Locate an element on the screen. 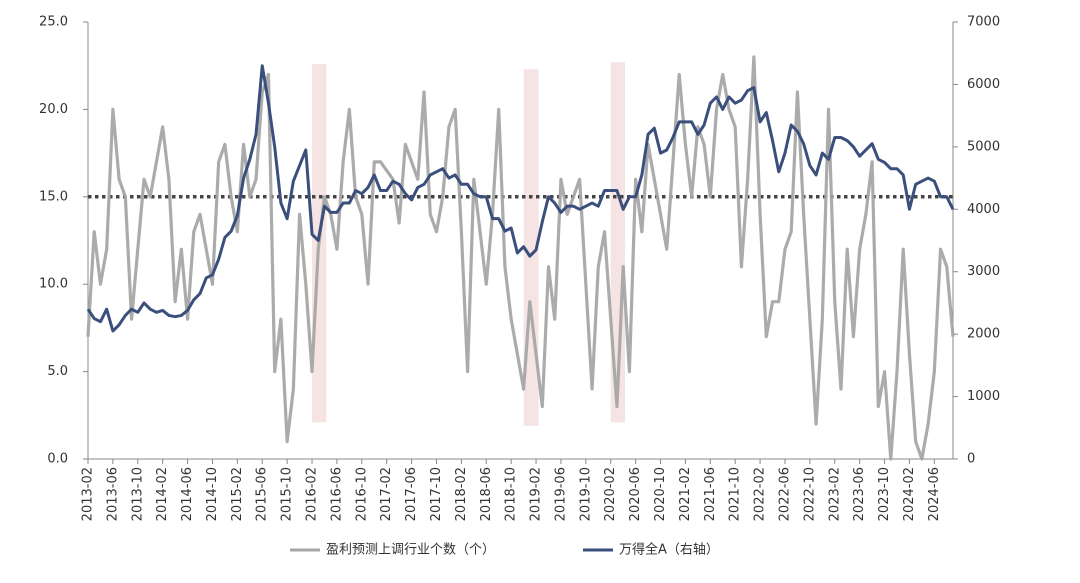 Image resolution: width=1080 pixels, height=583 pixels. y2-tick-label: 2000 is located at coordinates (983, 334).